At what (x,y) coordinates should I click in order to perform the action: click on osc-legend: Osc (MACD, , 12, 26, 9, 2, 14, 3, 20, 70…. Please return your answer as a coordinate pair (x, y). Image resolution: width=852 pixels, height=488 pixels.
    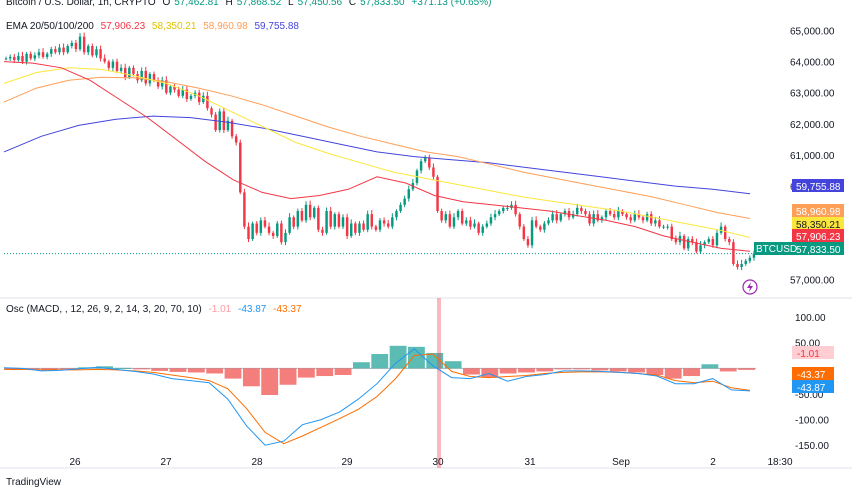
    Looking at the image, I should click on (156, 310).